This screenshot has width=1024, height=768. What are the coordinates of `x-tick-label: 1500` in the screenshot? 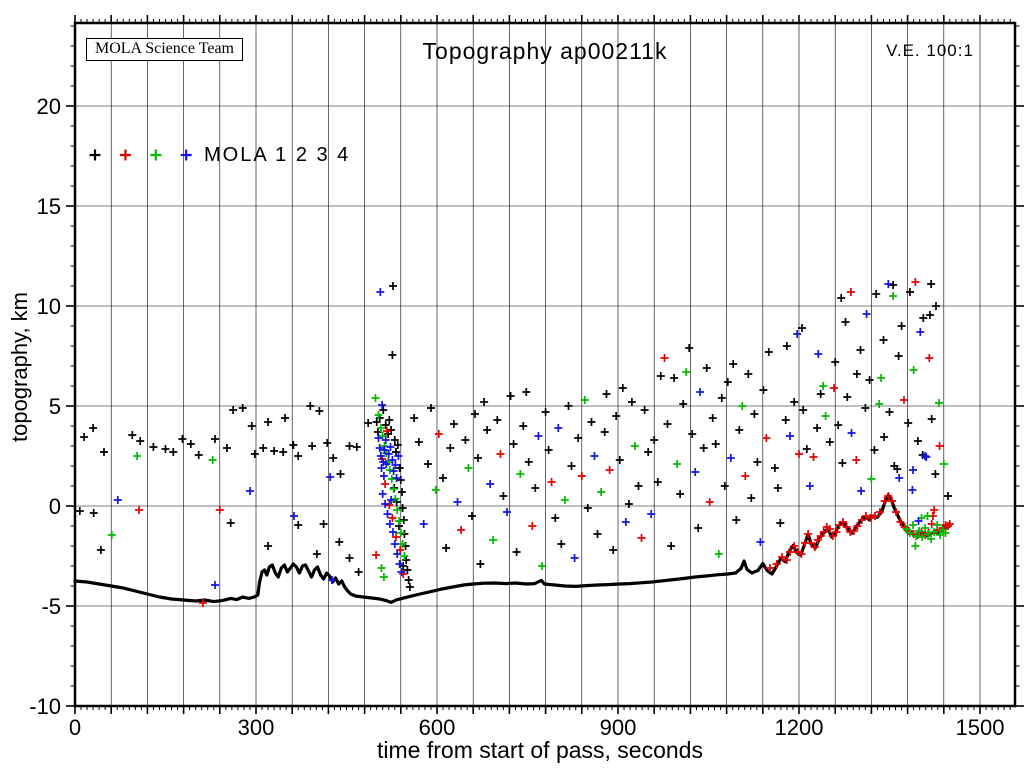 It's located at (980, 727).